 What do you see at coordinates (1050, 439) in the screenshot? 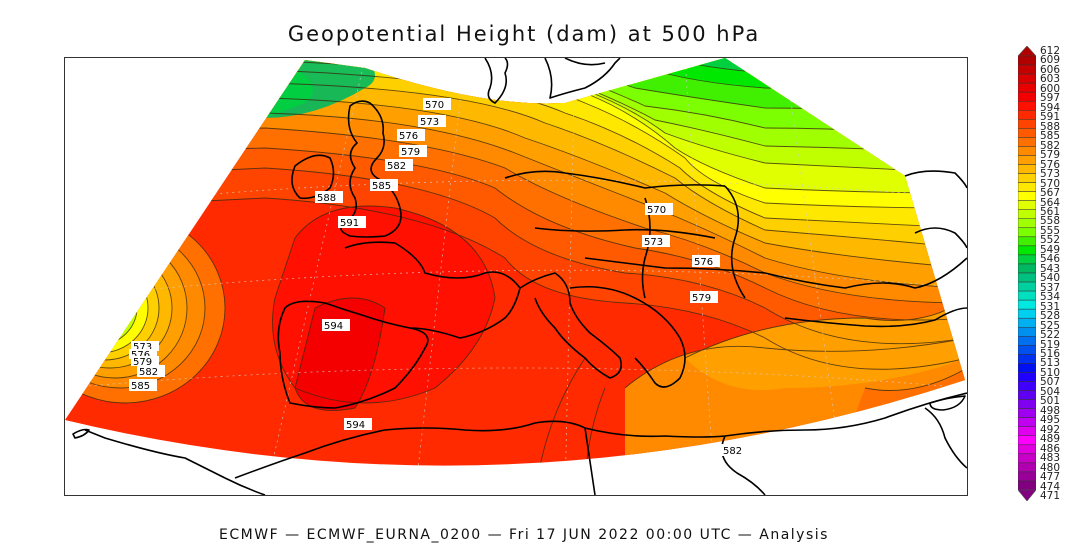
I see `colorbar-label: 489` at bounding box center [1050, 439].